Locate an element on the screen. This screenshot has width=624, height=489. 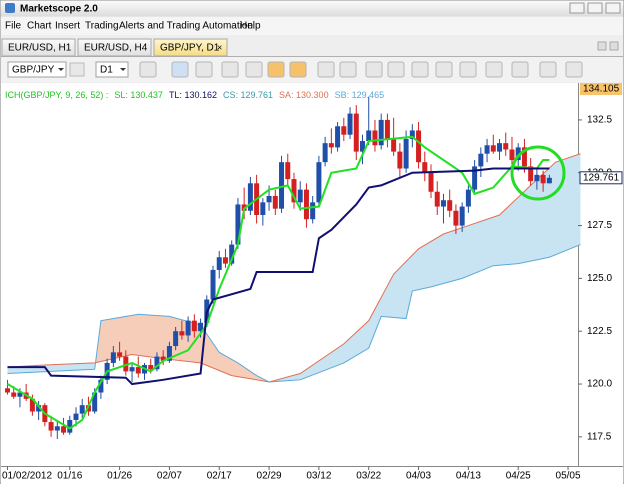
dropdown-arrow is located at coordinates (61, 69).